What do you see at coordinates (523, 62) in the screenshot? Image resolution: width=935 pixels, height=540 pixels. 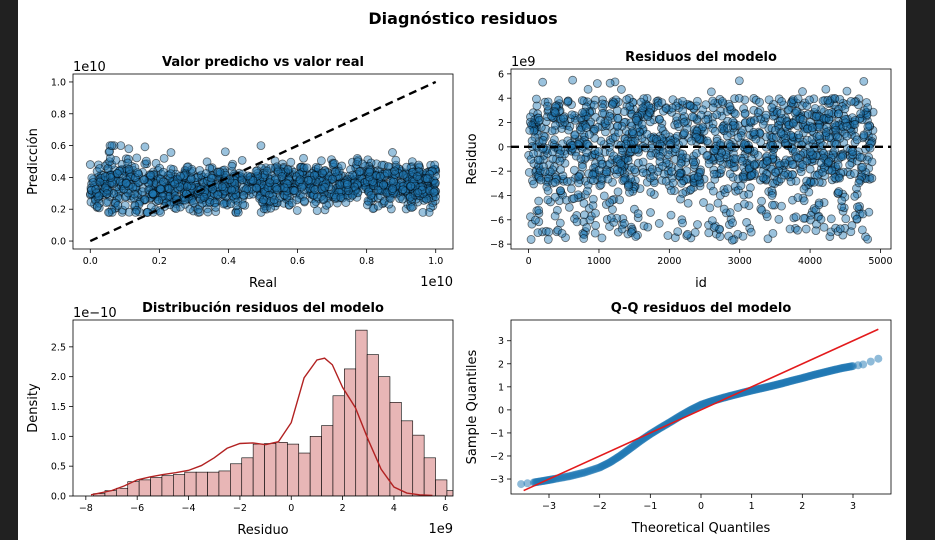 I see `y-offset-label: 1e9` at bounding box center [523, 62].